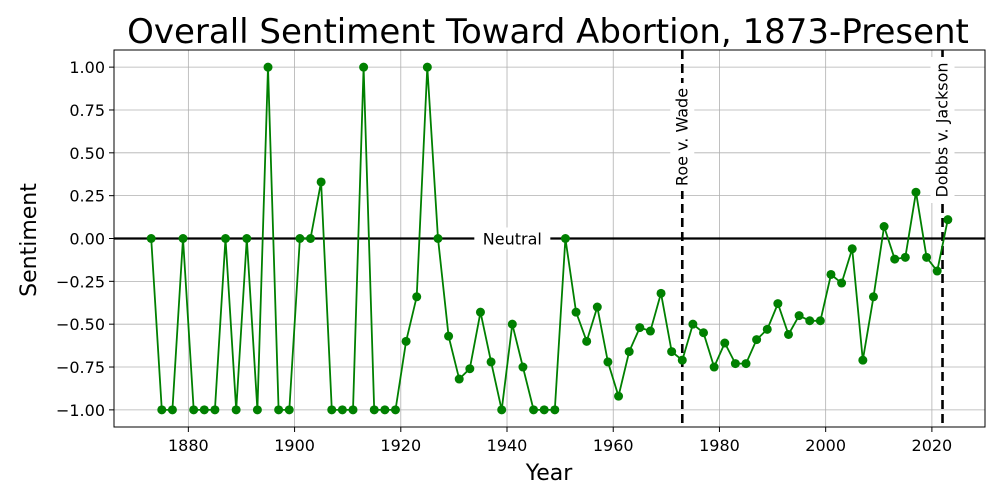 The width and height of the screenshot is (1000, 500). I want to click on y-tick-label: −0.50, so click(80, 324).